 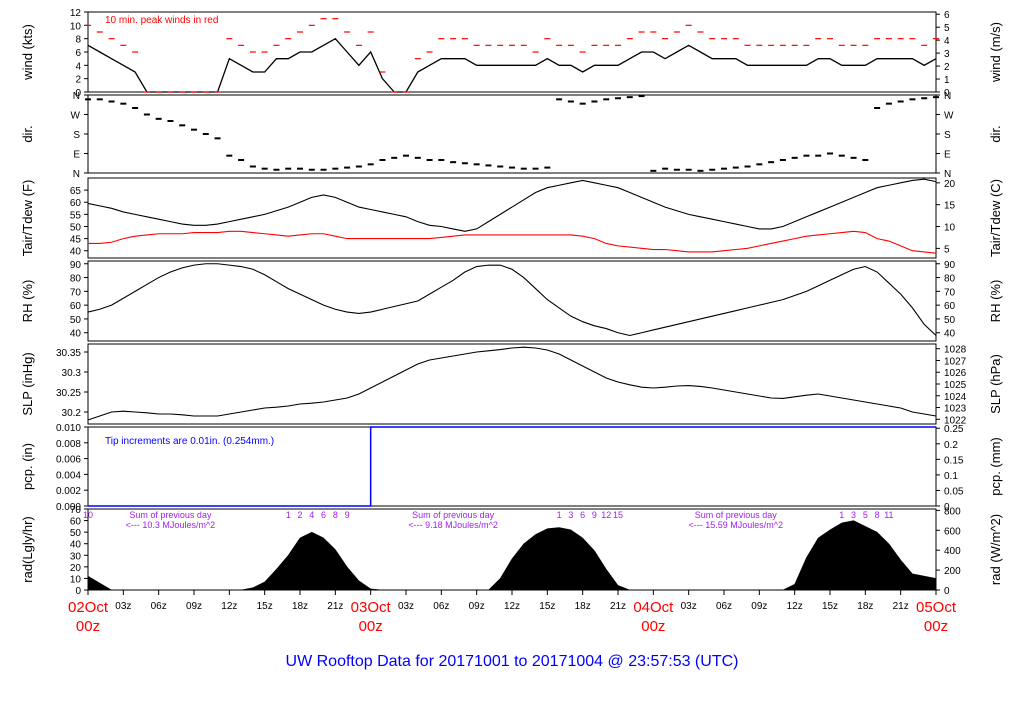 I want to click on y-tick-label-right: 1022, so click(x=955, y=420).